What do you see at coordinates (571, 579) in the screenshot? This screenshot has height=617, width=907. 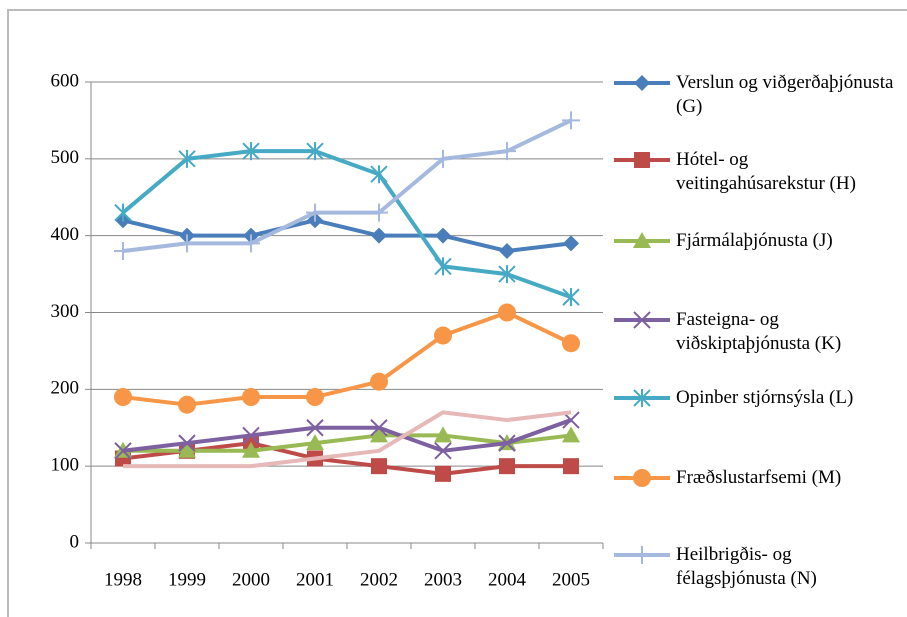 I see `x-tick-label: 2005` at bounding box center [571, 579].